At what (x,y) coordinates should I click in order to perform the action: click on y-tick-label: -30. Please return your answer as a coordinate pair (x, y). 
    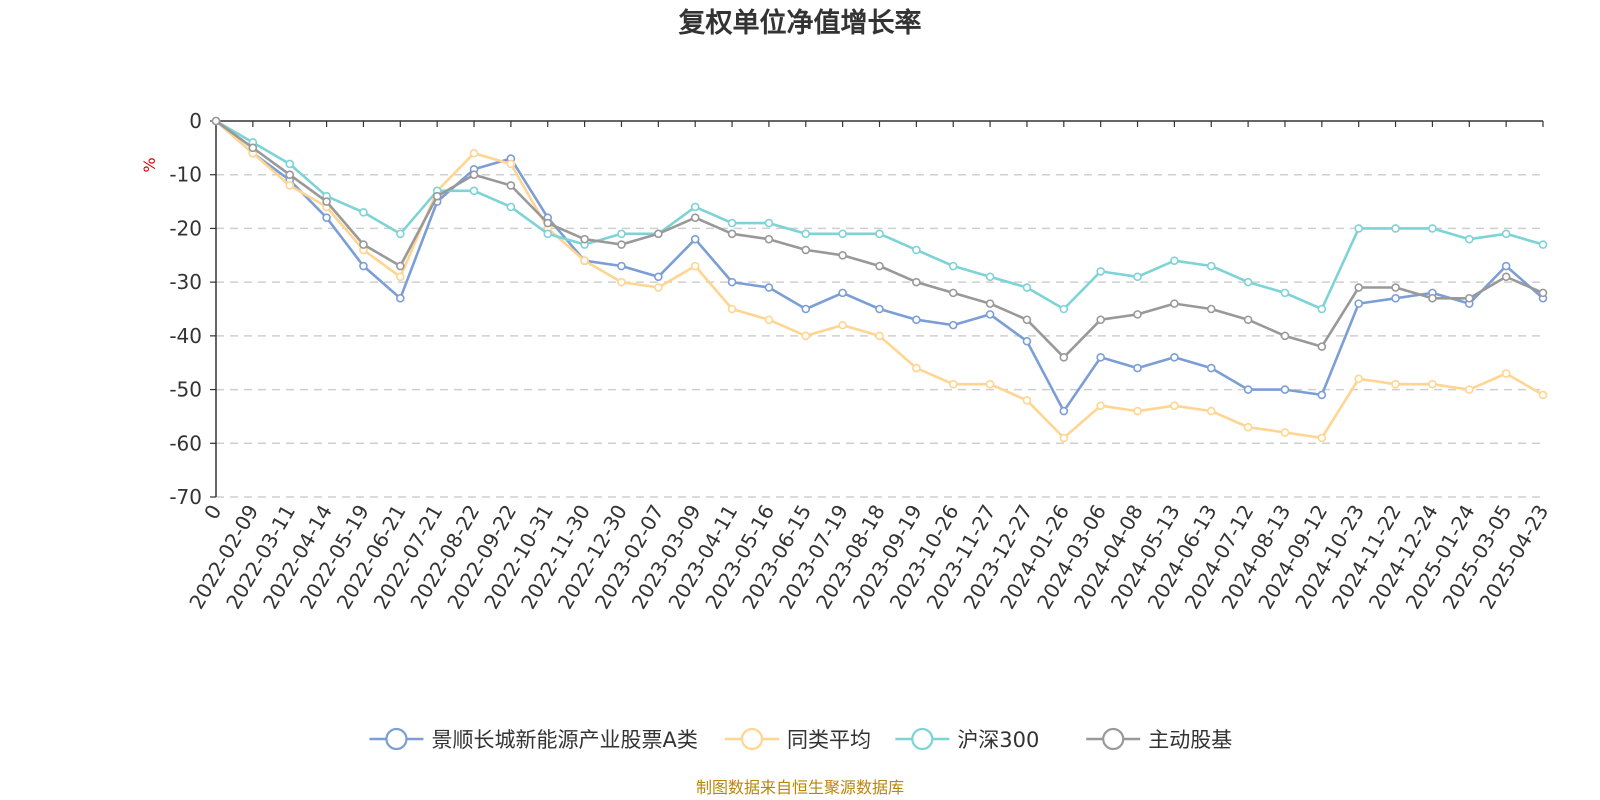
    Looking at the image, I should click on (185, 282).